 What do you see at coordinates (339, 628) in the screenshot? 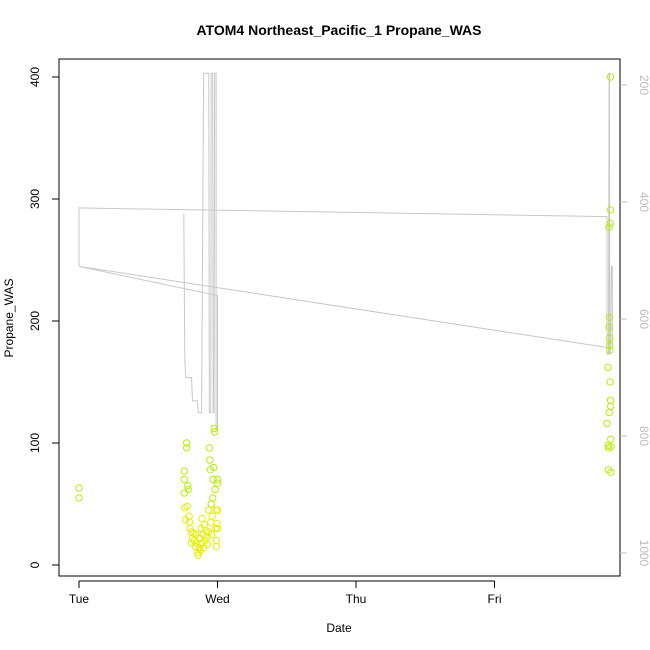
I see `x-axis-label: Date` at bounding box center [339, 628].